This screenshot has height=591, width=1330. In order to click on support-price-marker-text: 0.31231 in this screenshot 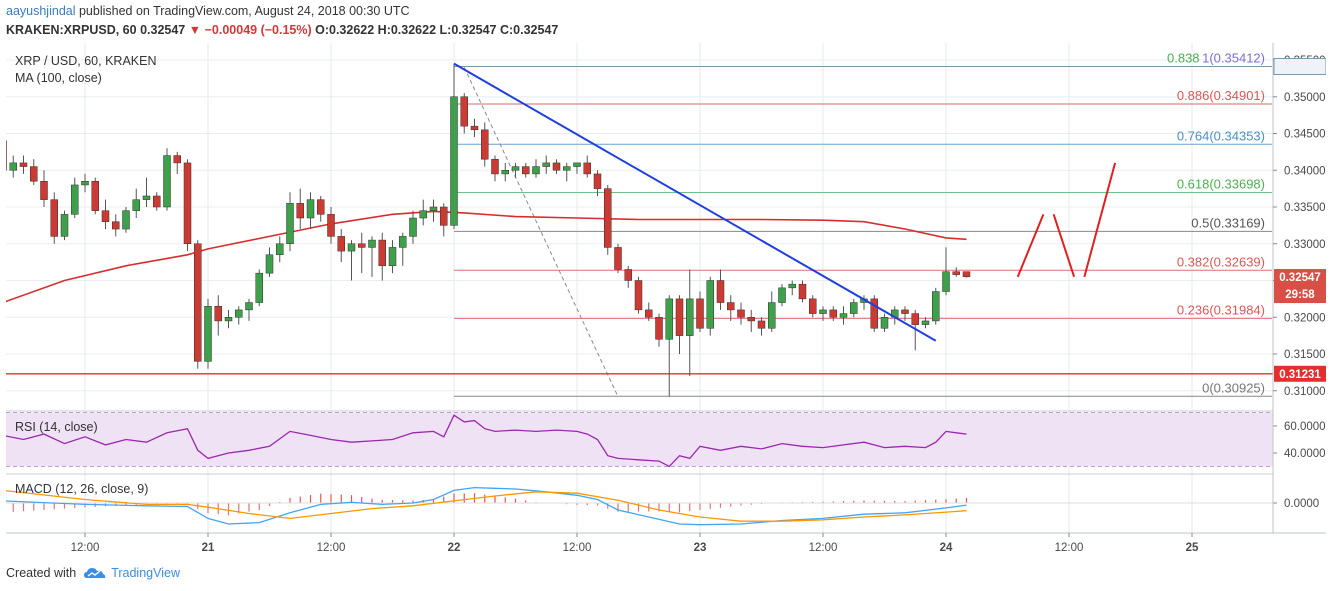, I will do `click(1300, 375)`.